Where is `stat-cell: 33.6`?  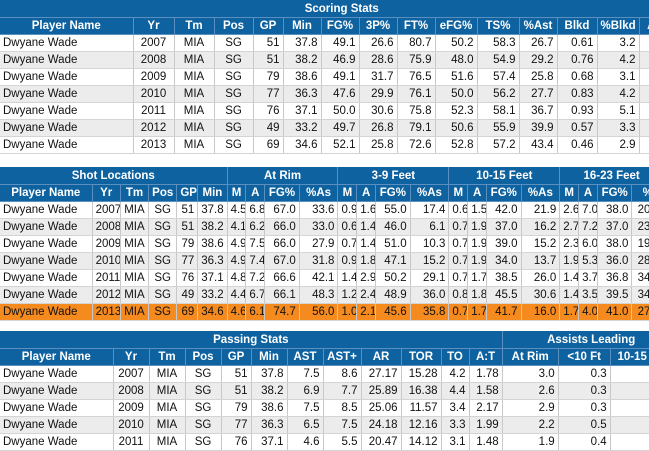
stat-cell: 33.6 is located at coordinates (319, 210).